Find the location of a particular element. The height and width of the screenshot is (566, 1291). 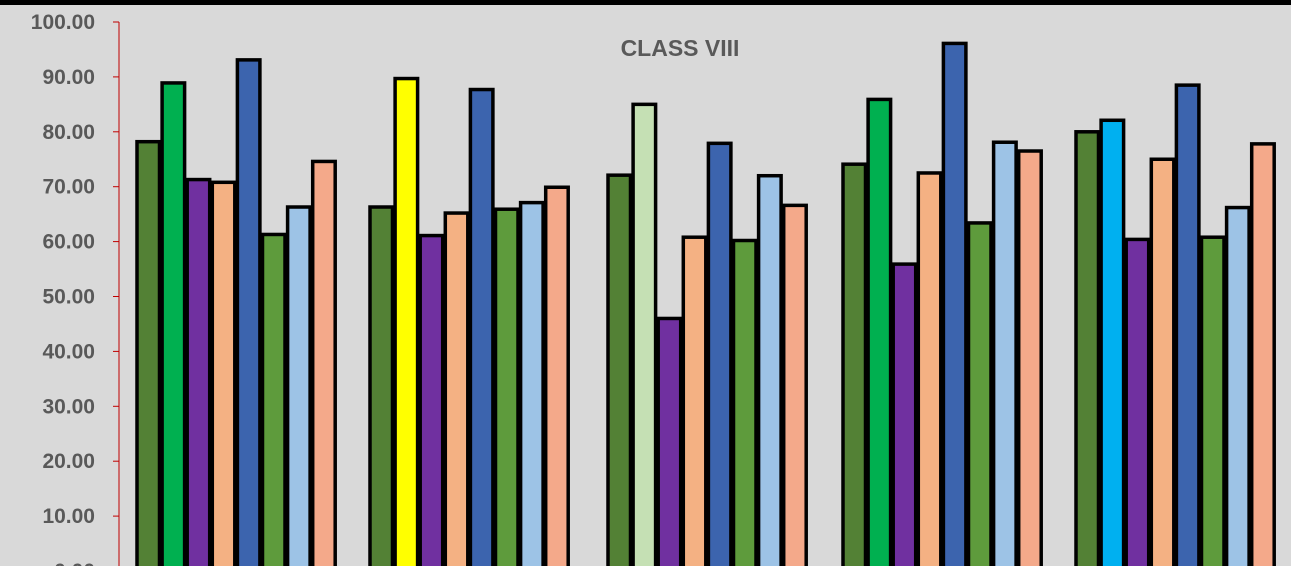

y-tick-label: 20.00 is located at coordinates (68, 461).